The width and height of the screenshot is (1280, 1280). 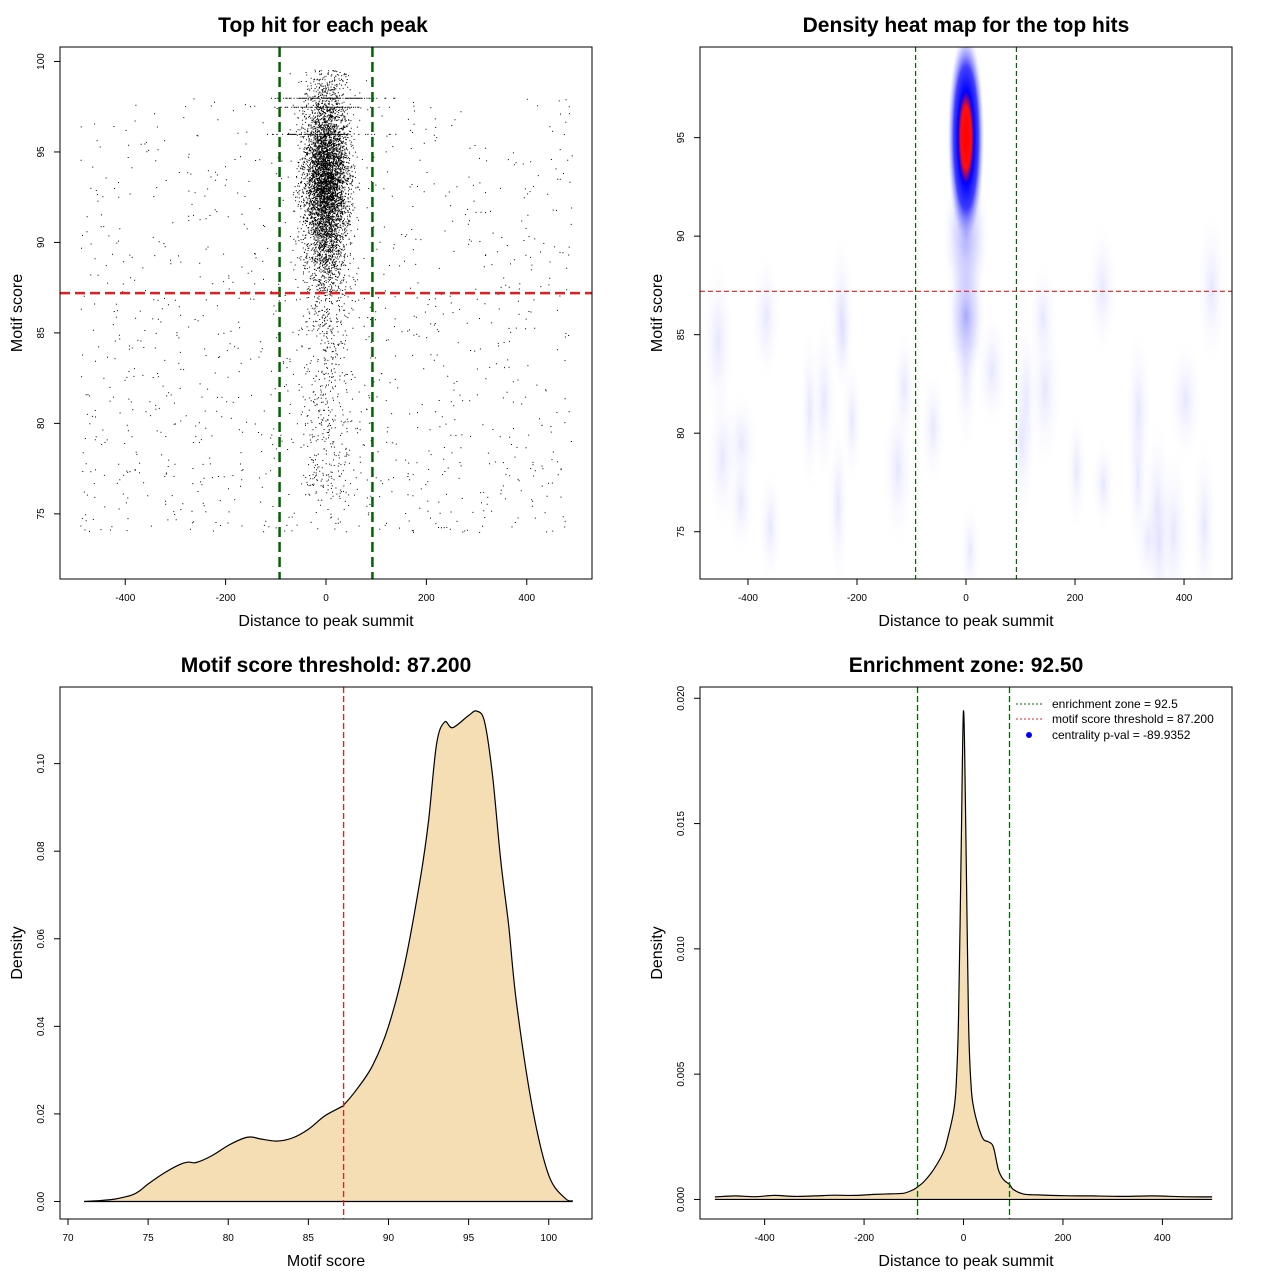 What do you see at coordinates (966, 665) in the screenshot?
I see `enrichment-title: Enrichment zone: 92.50` at bounding box center [966, 665].